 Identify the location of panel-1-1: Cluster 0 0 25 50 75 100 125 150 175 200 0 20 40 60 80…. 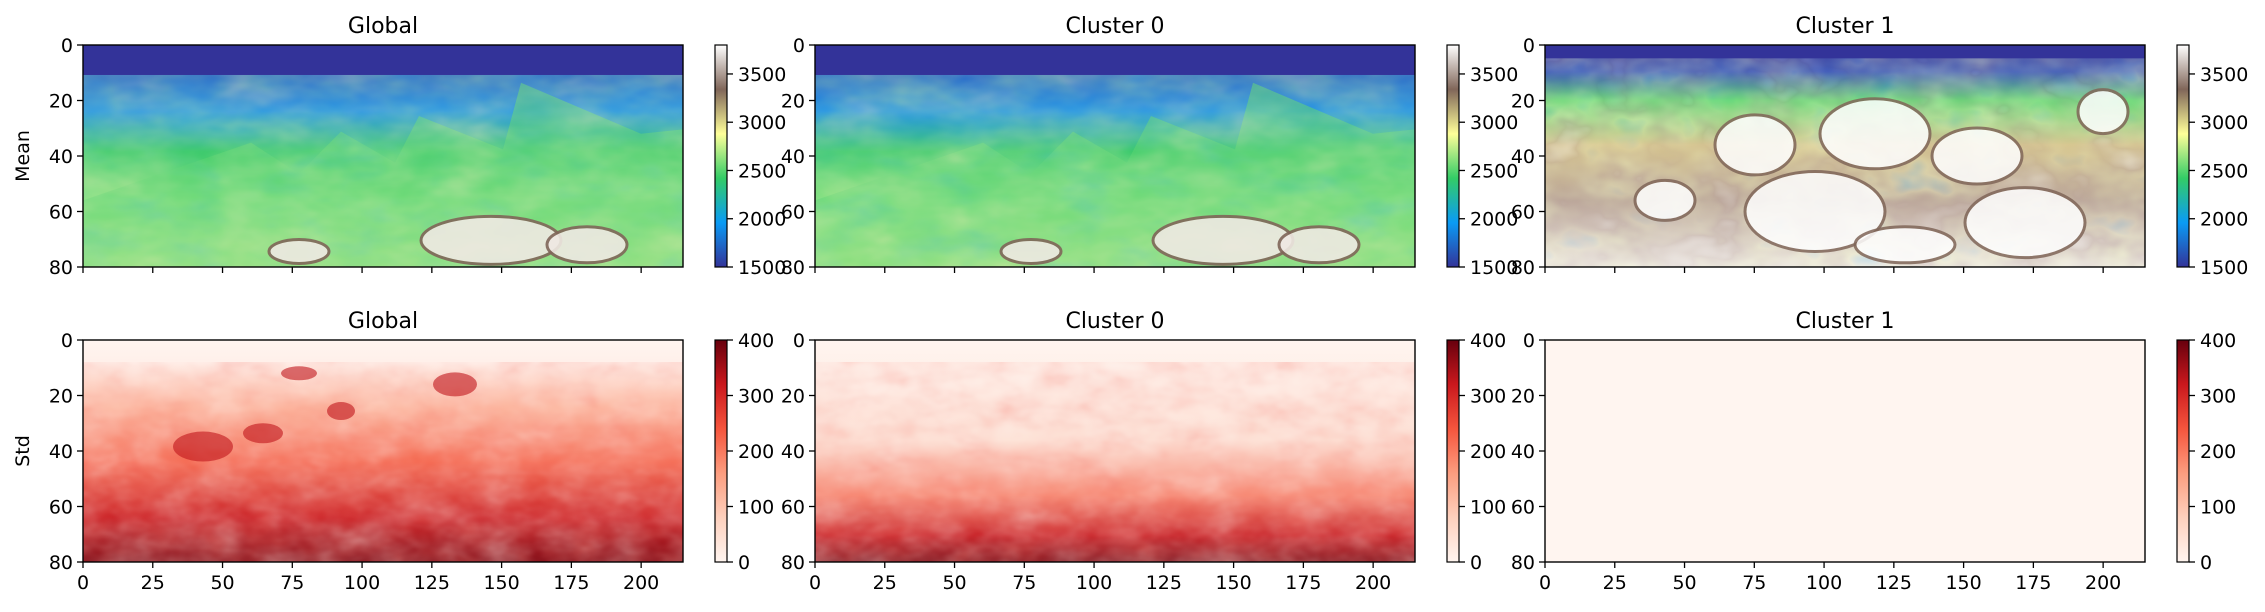
(1143, 451).